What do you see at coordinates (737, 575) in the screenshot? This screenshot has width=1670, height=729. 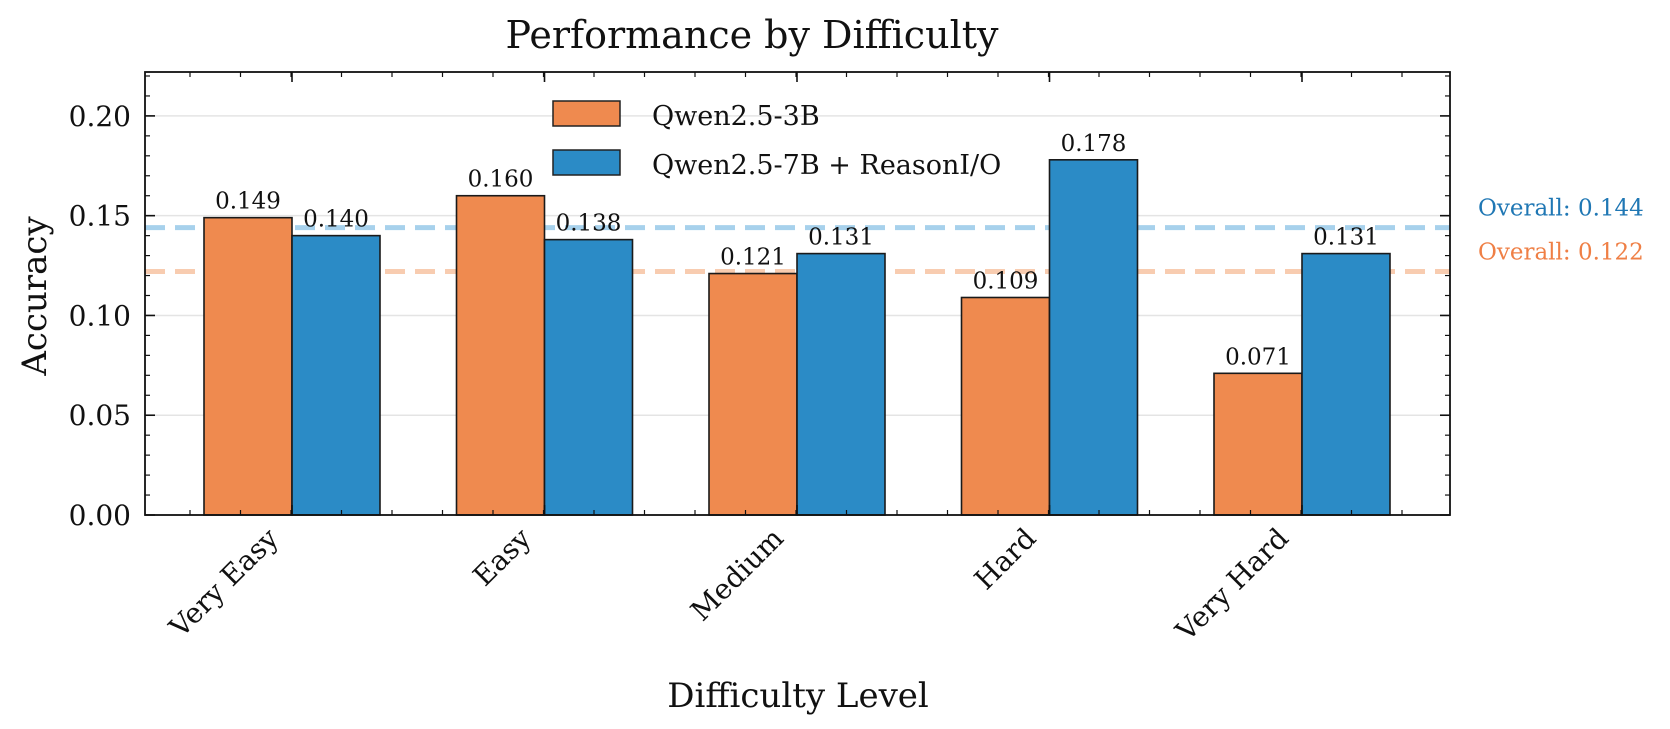 I see `x-tick-label: Medium` at bounding box center [737, 575].